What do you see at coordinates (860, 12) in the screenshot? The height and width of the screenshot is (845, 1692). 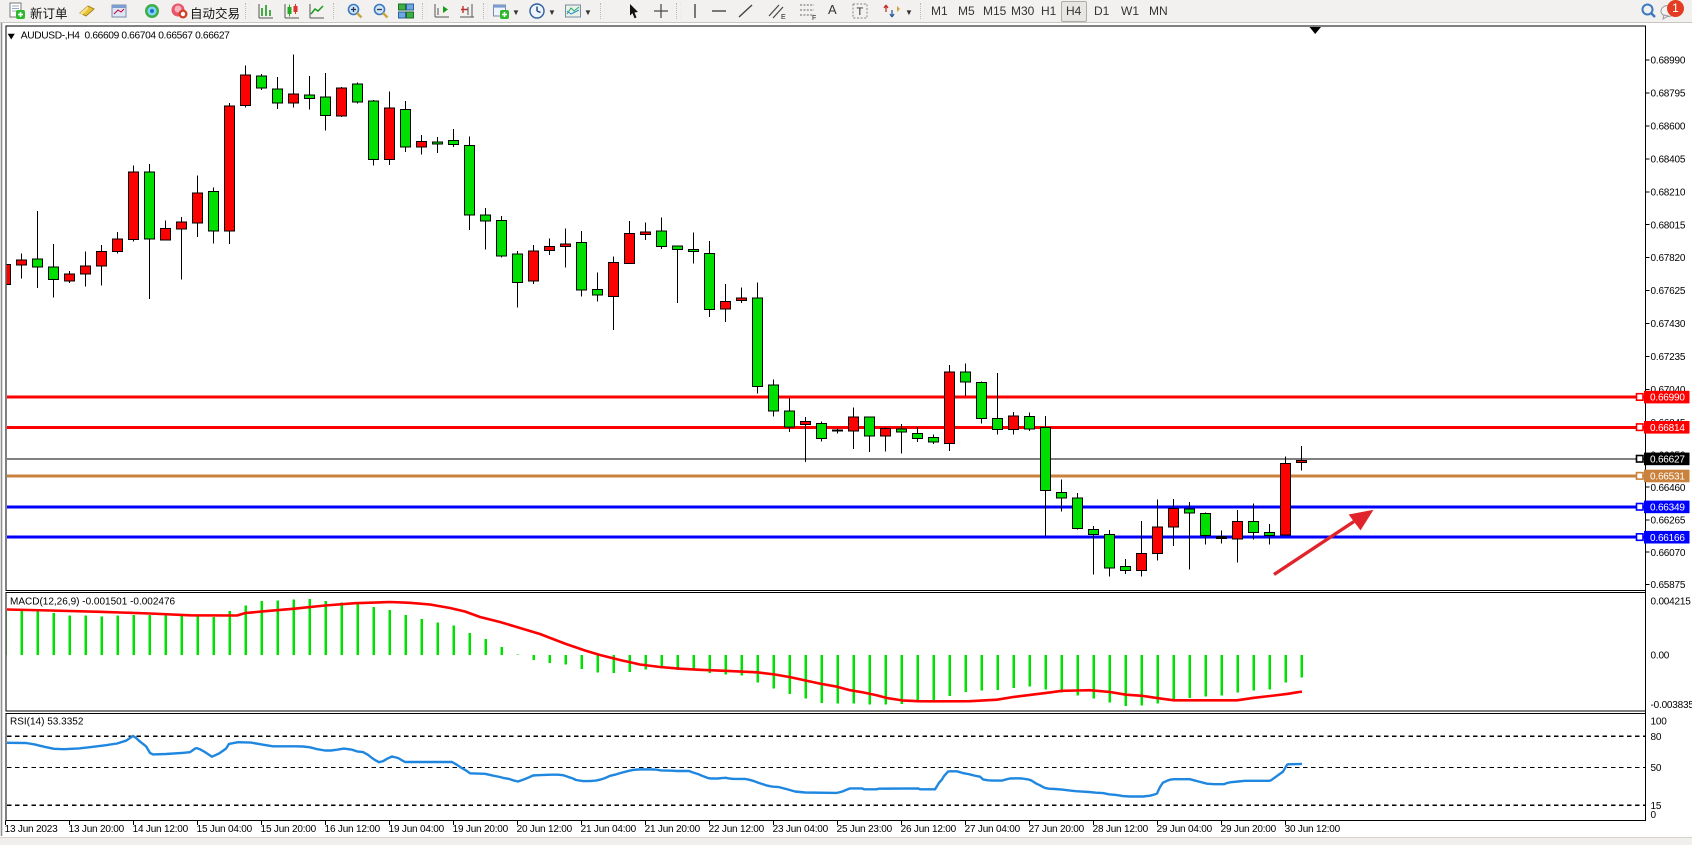 I see `svg-text: T` at bounding box center [860, 12].